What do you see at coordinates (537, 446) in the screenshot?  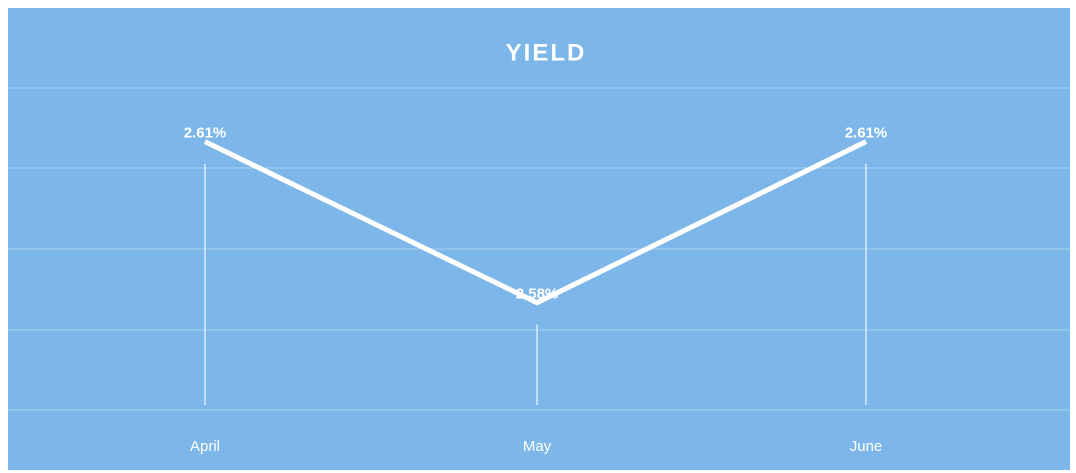 I see `x-tick-label: May` at bounding box center [537, 446].